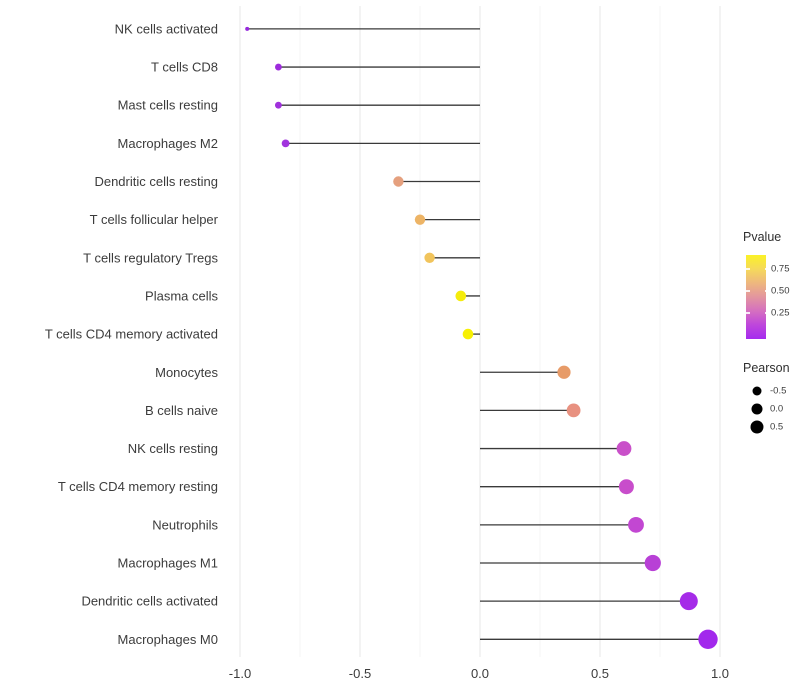 This screenshot has width=800, height=700. Describe the element at coordinates (173, 448) in the screenshot. I see `category-label: NK cells resting` at that location.